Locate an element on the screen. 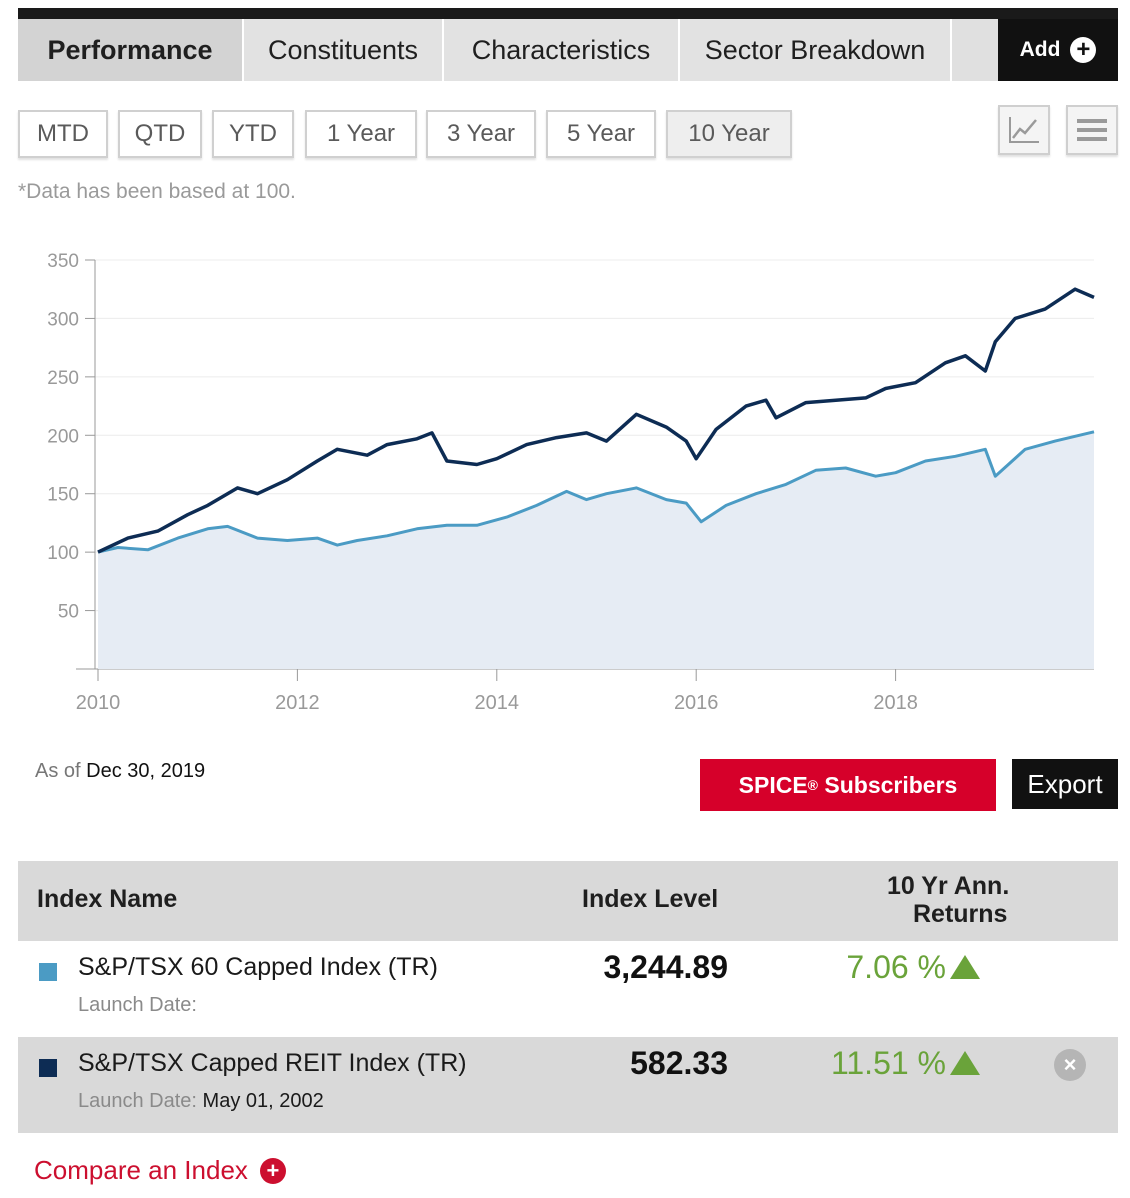 The width and height of the screenshot is (1130, 1198). line-chart-icon is located at coordinates (1024, 130).